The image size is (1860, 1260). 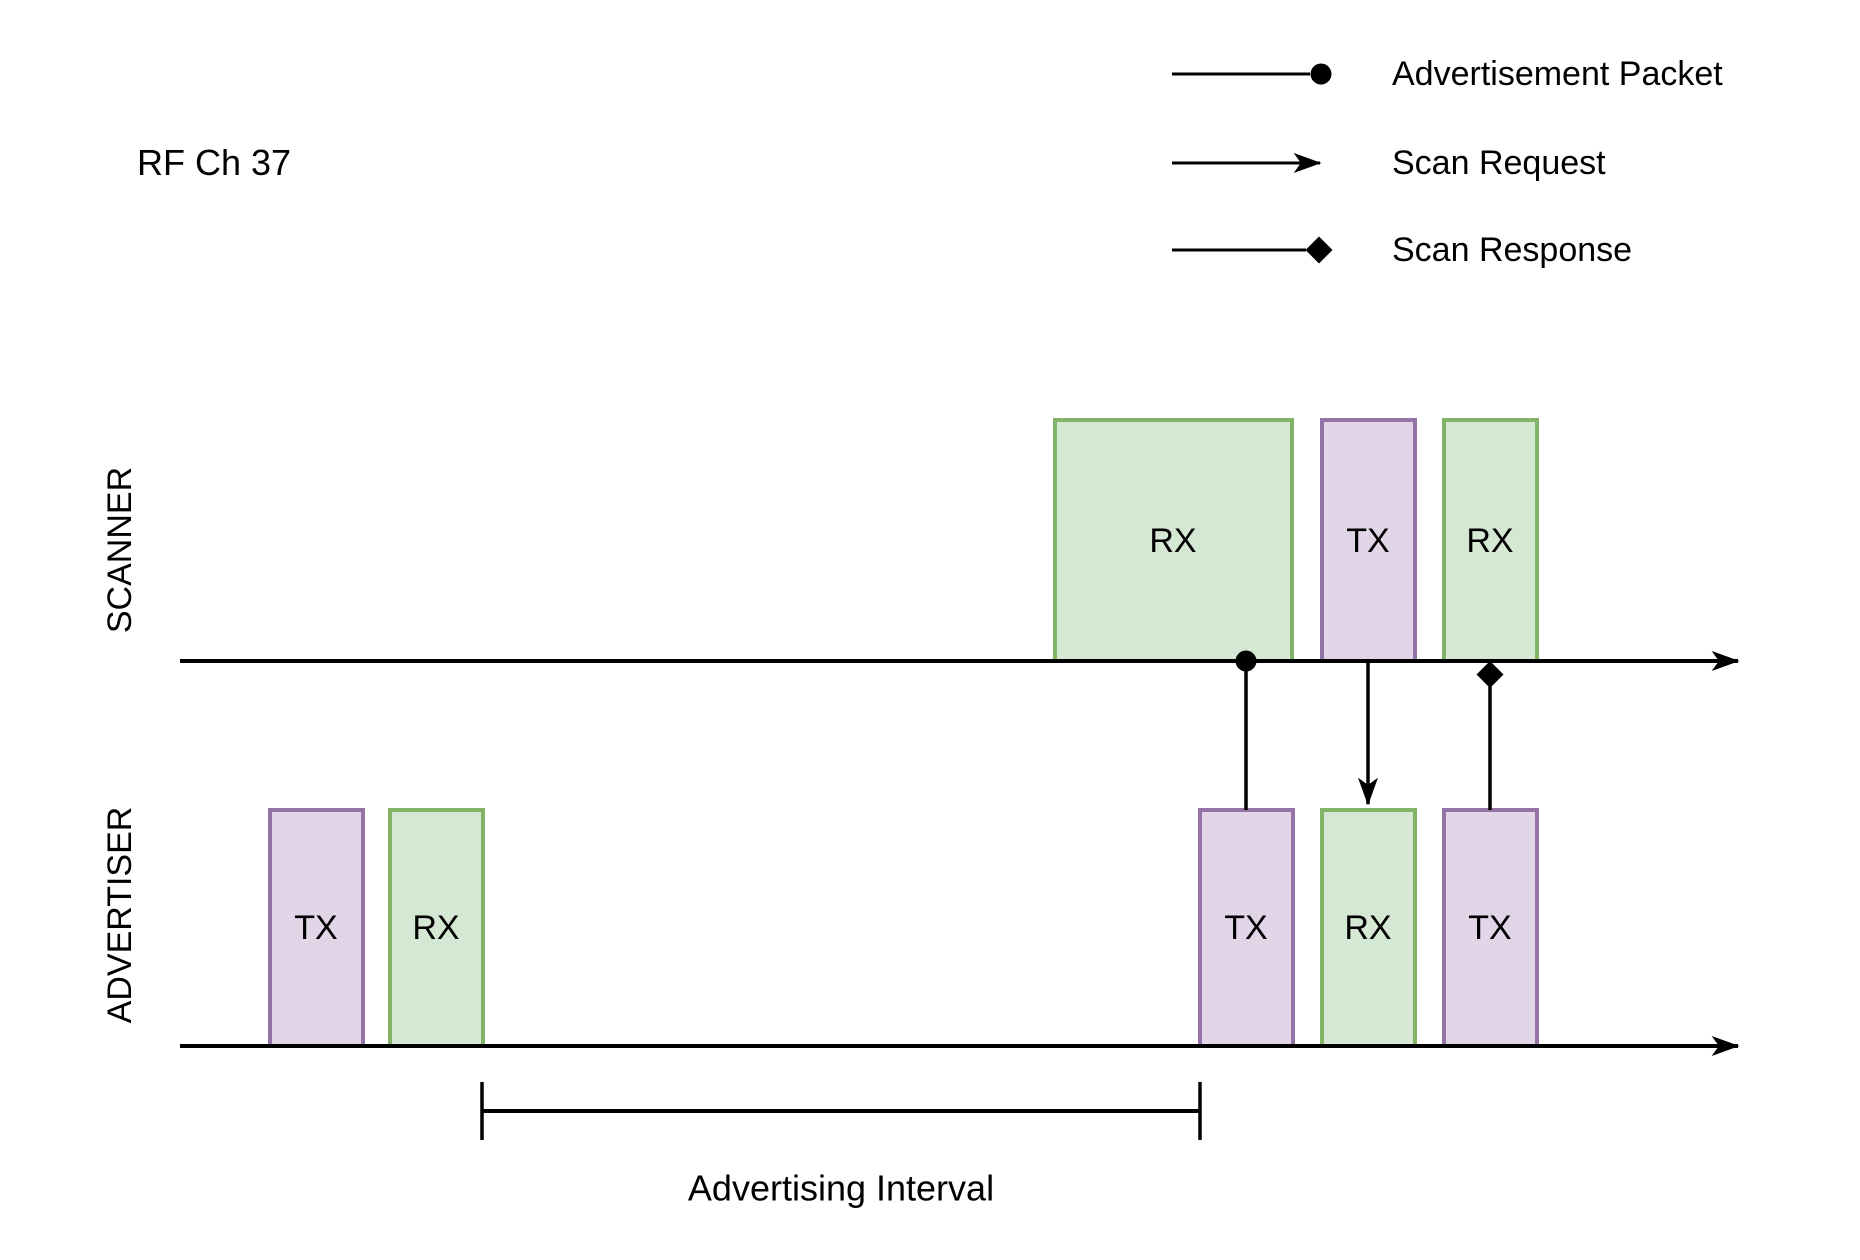 I want to click on packet-connectors, so click(x=1369, y=730).